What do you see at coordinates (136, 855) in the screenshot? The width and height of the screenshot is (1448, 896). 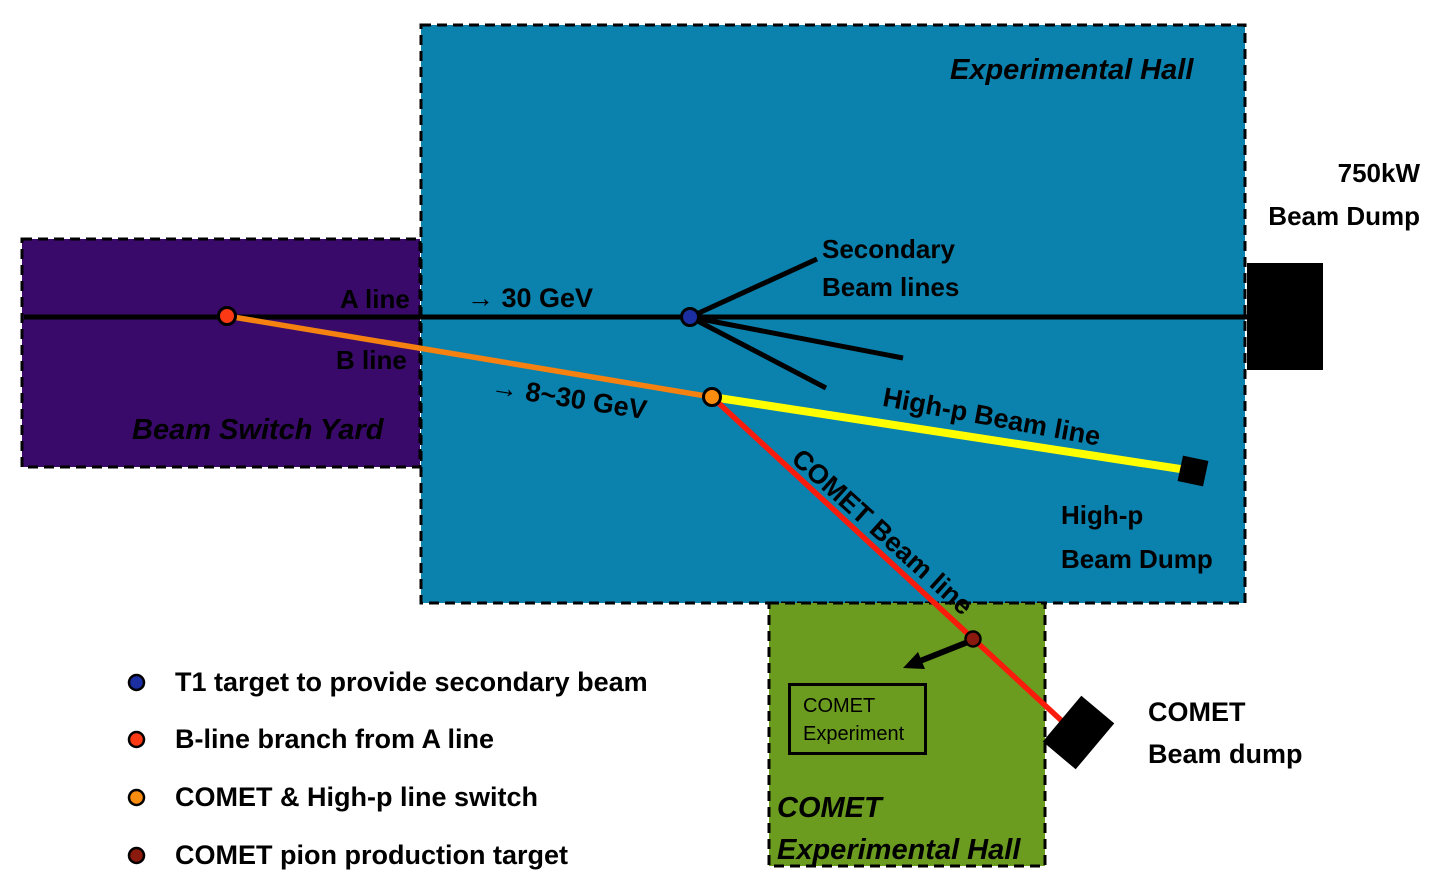 I see `pion-target-legend-dot-icon` at bounding box center [136, 855].